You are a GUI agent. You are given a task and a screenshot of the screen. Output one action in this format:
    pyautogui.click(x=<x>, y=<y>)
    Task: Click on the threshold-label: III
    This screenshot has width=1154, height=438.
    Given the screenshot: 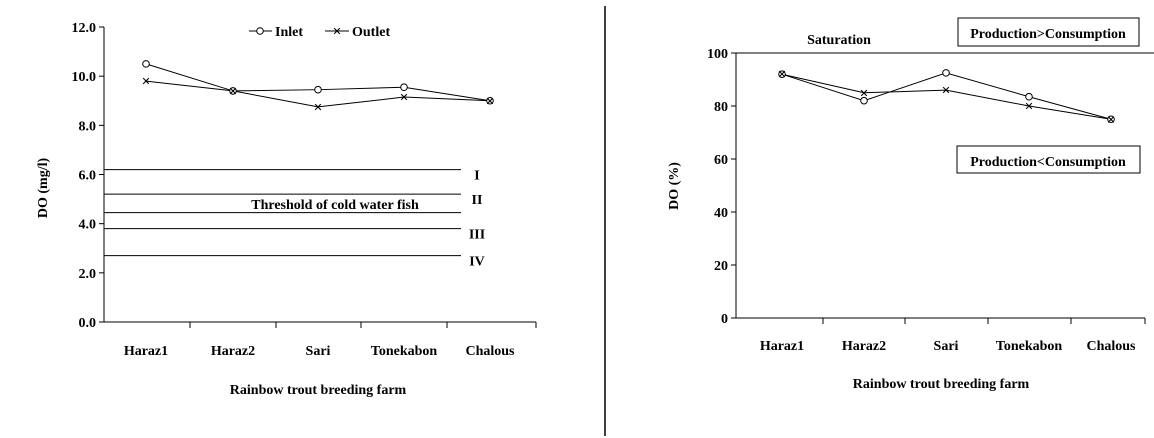 What is the action you would take?
    pyautogui.click(x=477, y=235)
    